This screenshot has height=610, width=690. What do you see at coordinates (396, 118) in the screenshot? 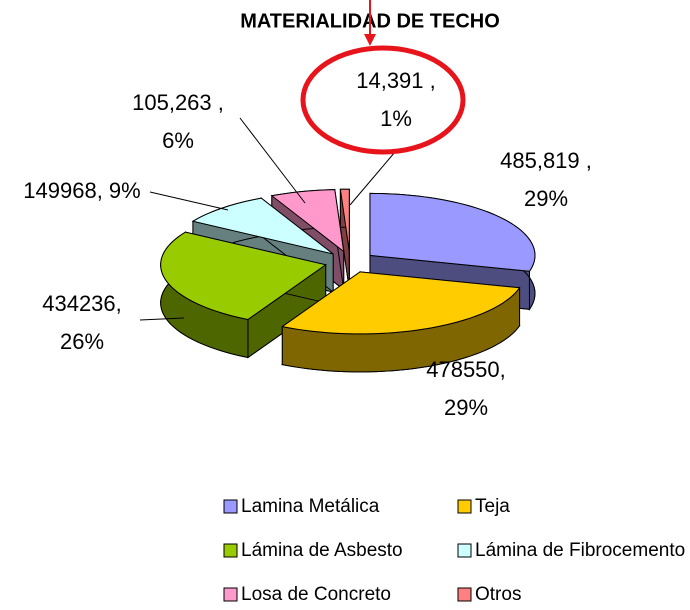
I see `data-label: 1%` at bounding box center [396, 118].